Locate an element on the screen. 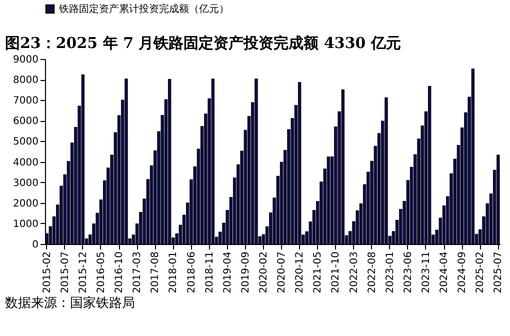  x-tick-label: 2015-07 is located at coordinates (65, 273).